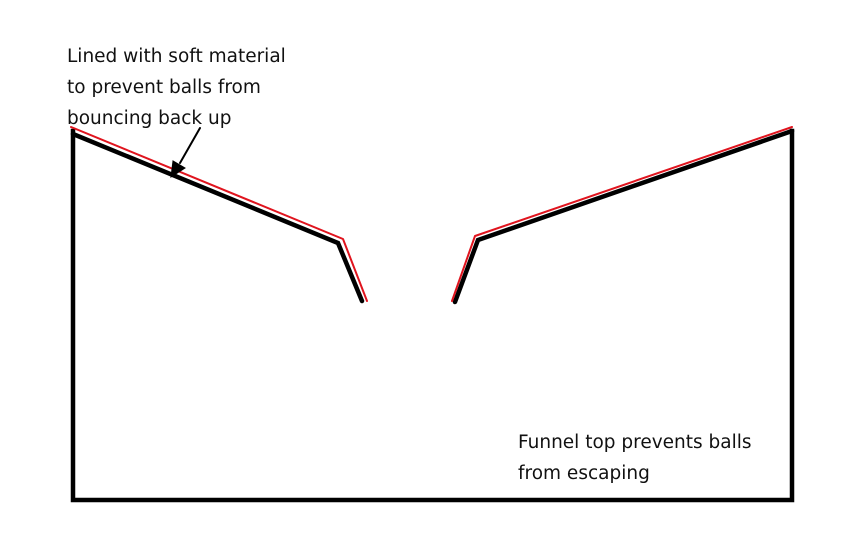  I want to click on funnel-right-lining, so click(622, 214).